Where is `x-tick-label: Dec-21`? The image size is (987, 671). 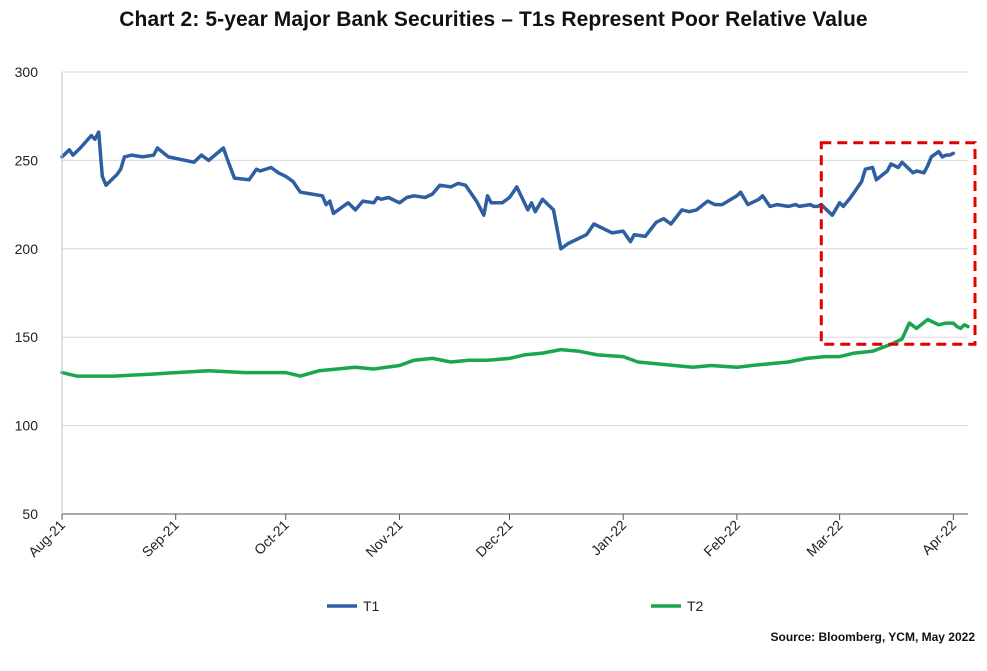 x-tick-label: Dec-21 is located at coordinates (493, 538).